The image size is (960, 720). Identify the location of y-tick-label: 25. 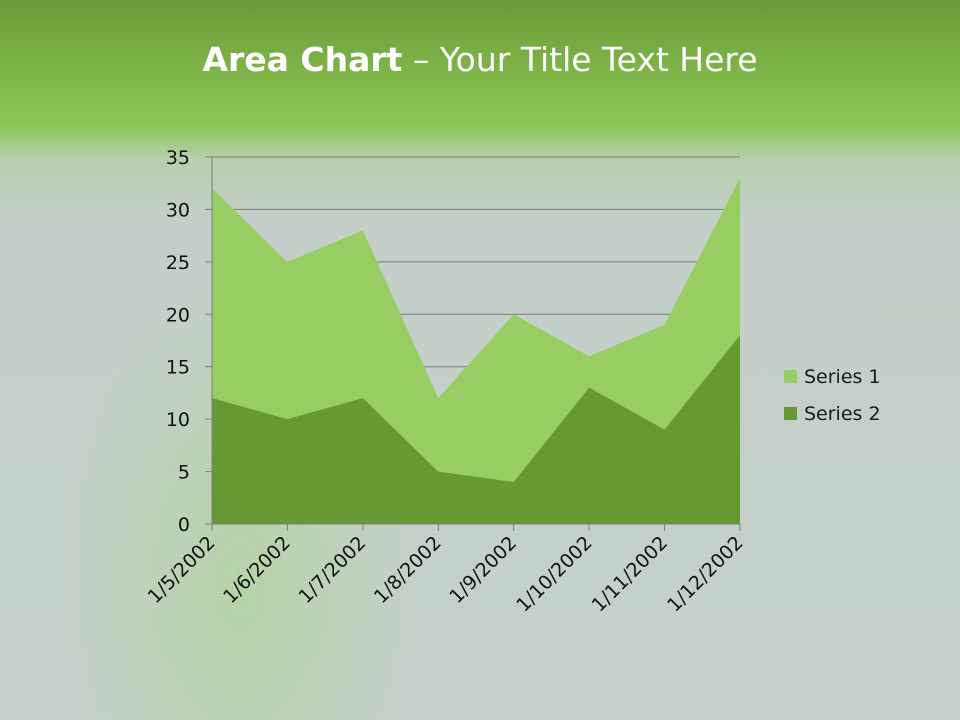
(178, 263).